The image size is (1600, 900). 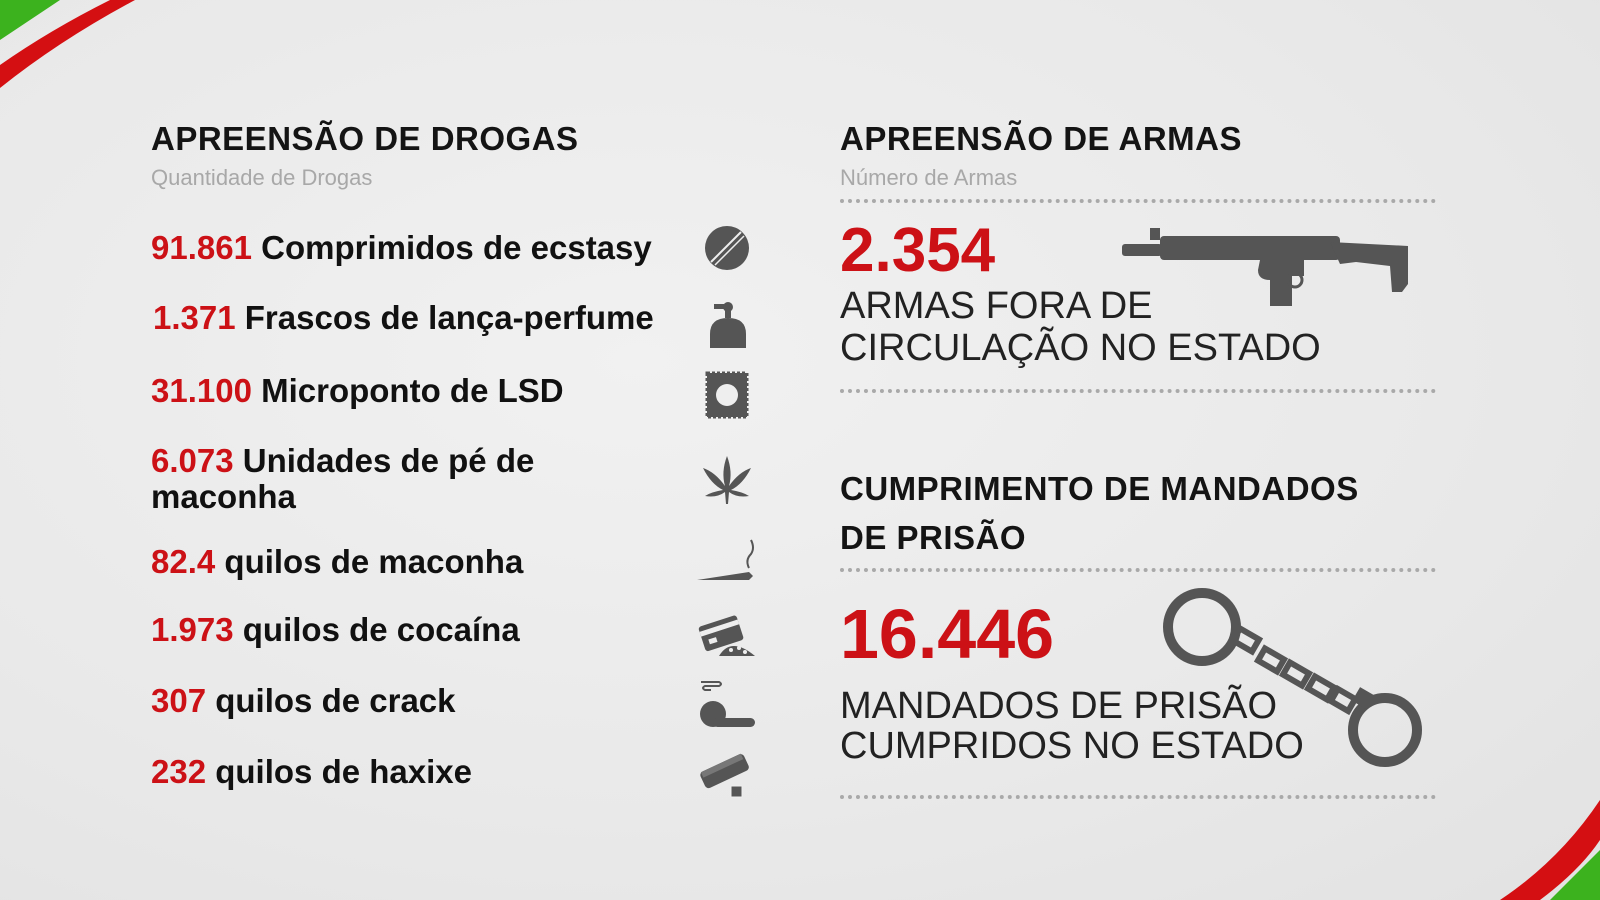 I want to click on drug-value: 232, so click(x=179, y=771).